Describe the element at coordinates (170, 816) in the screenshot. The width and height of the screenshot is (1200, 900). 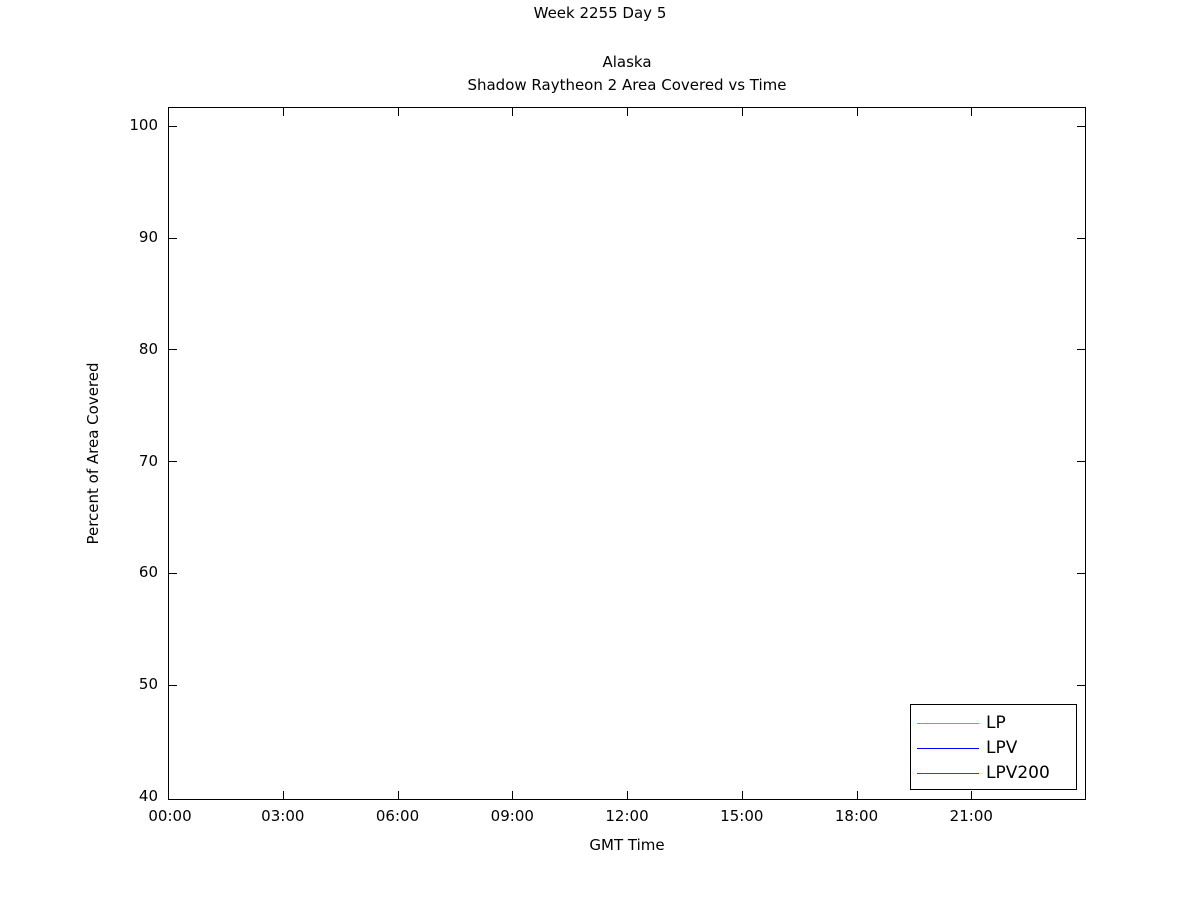
I see `x-tick-label-0000: 00:00` at that location.